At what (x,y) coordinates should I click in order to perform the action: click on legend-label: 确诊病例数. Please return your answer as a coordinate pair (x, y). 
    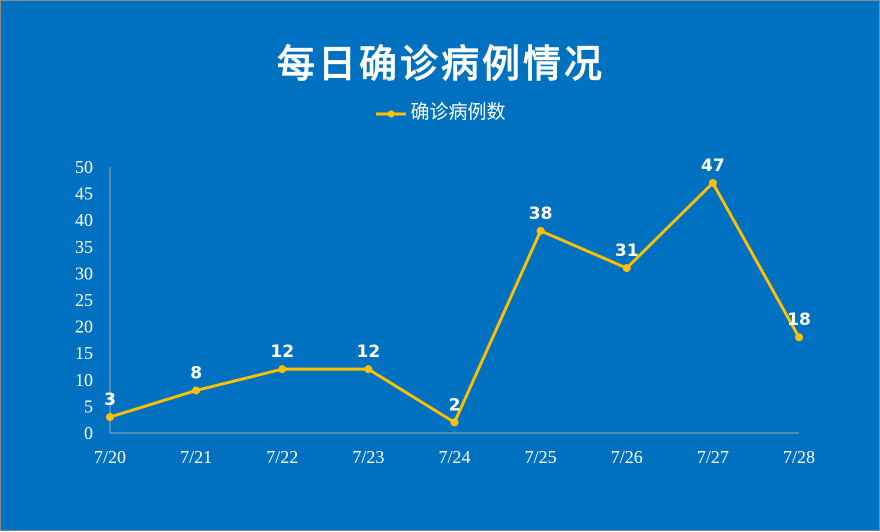
    Looking at the image, I should click on (458, 112).